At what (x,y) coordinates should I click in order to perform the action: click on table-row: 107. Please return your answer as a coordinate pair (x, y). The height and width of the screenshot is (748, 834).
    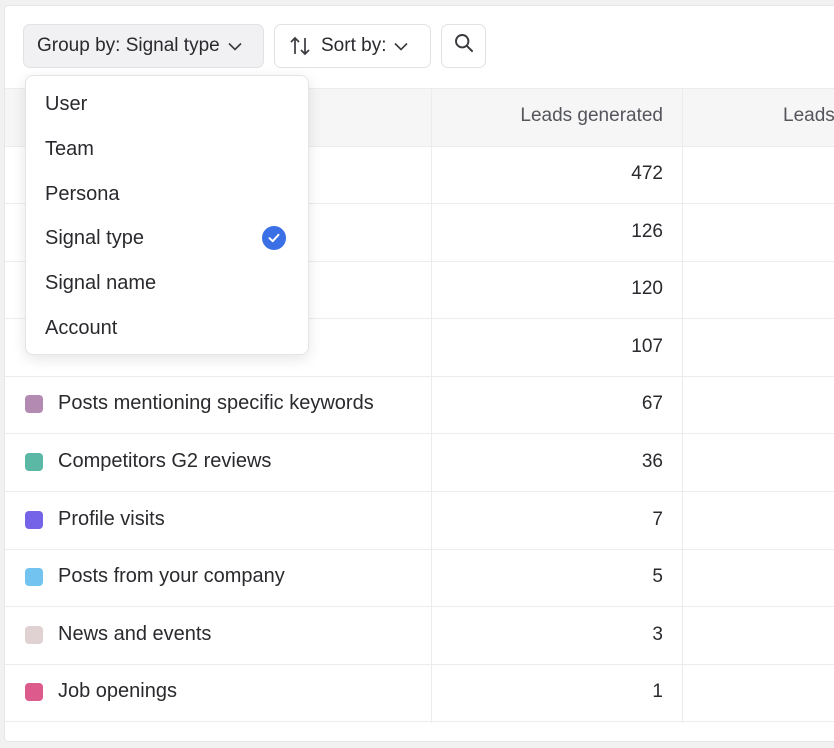
    Looking at the image, I should click on (419, 348).